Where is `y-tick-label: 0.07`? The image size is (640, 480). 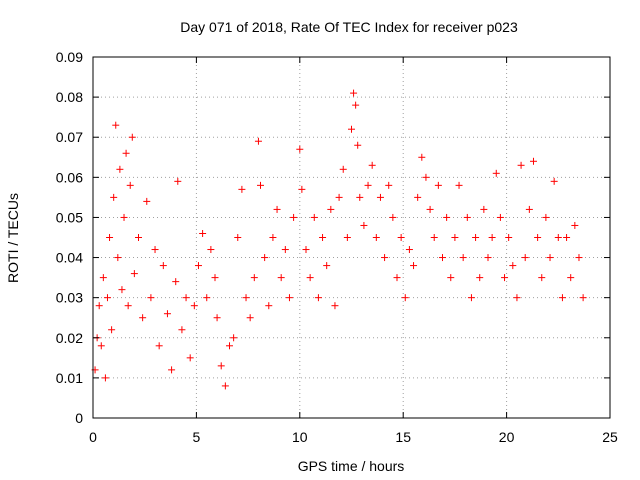
y-tick-label: 0.07 is located at coordinates (69, 137).